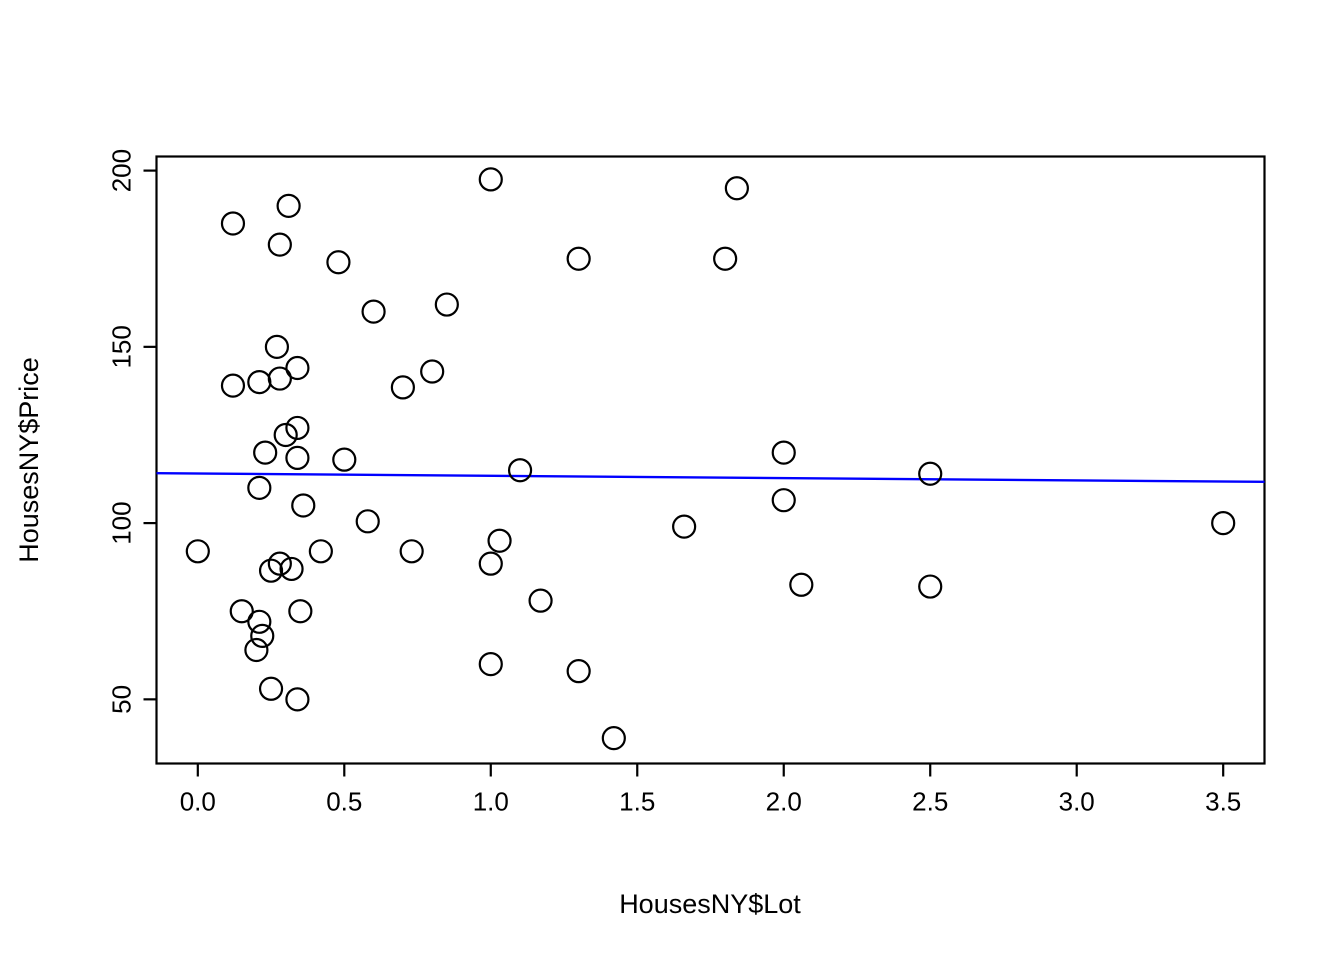 Image resolution: width=1344 pixels, height=960 pixels. Describe the element at coordinates (29, 460) in the screenshot. I see `y-axis-title: HousesNY$Price` at that location.